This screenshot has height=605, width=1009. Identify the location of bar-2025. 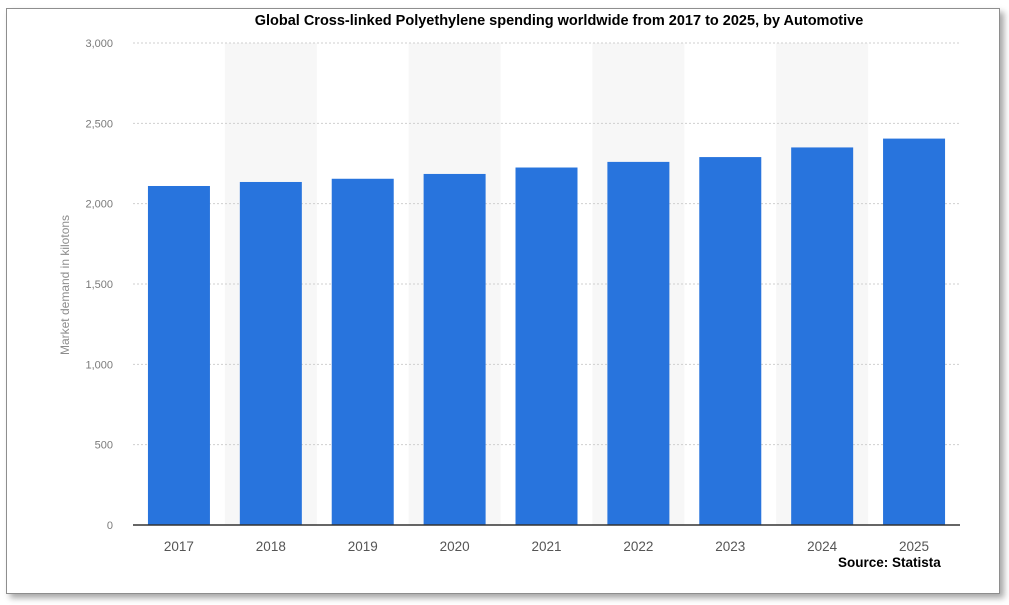
(914, 331).